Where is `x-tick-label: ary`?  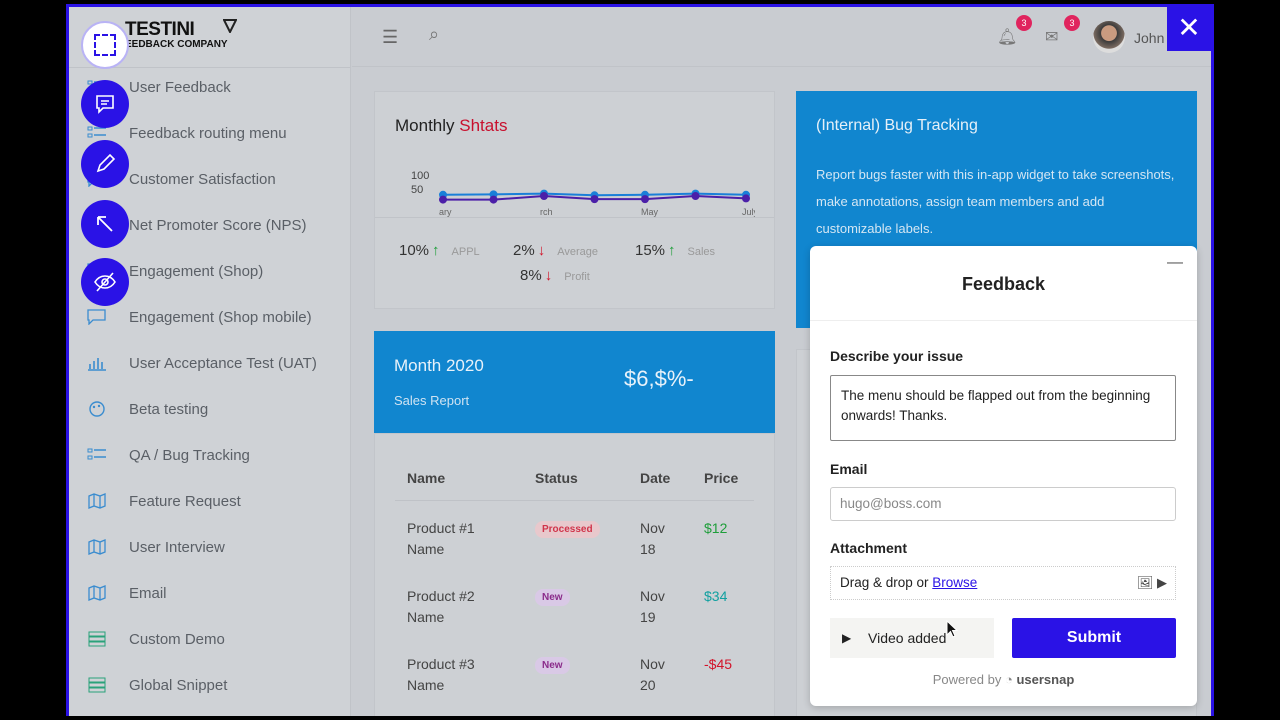
x-tick-label: ary is located at coordinates (445, 212).